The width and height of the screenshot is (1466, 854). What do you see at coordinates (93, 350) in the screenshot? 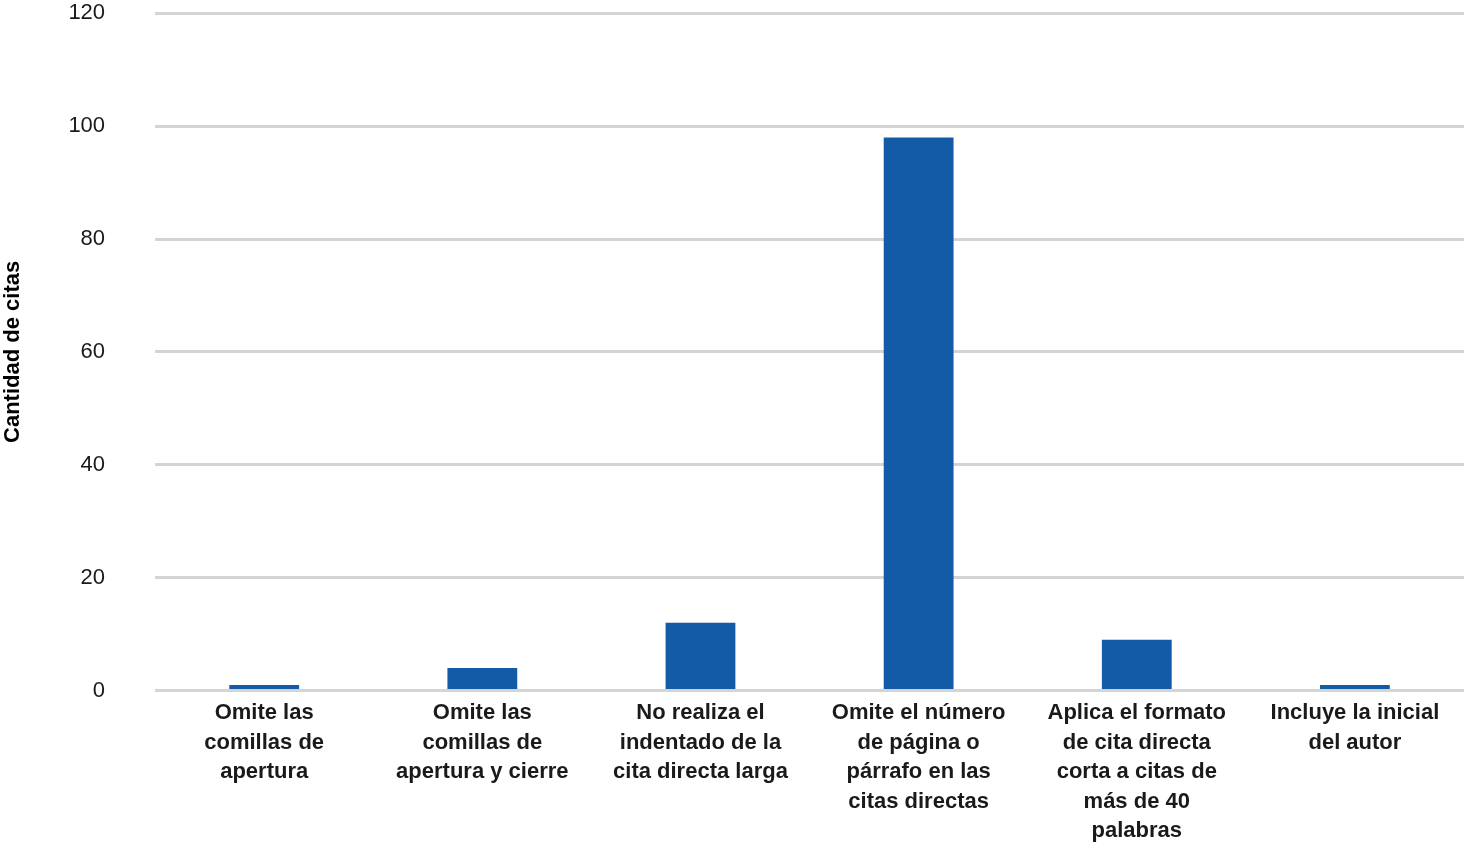
I see `y-tick-label: 60` at bounding box center [93, 350].